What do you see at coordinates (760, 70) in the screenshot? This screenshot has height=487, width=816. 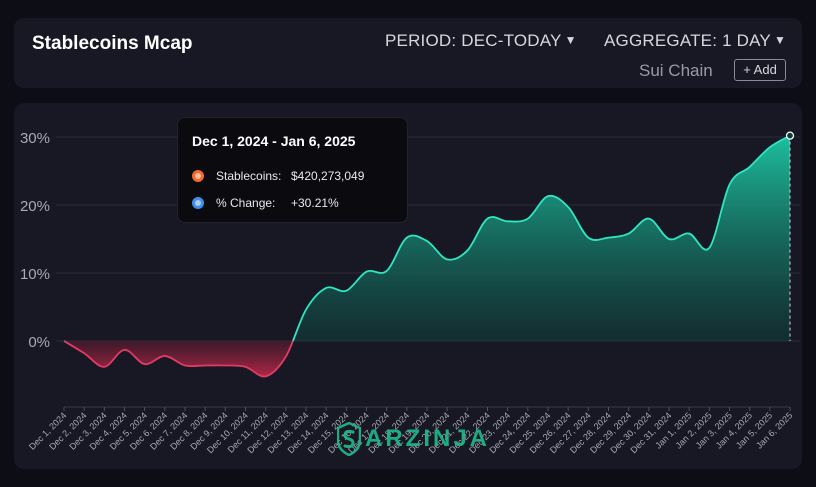 I see `add-button: + Add` at bounding box center [760, 70].